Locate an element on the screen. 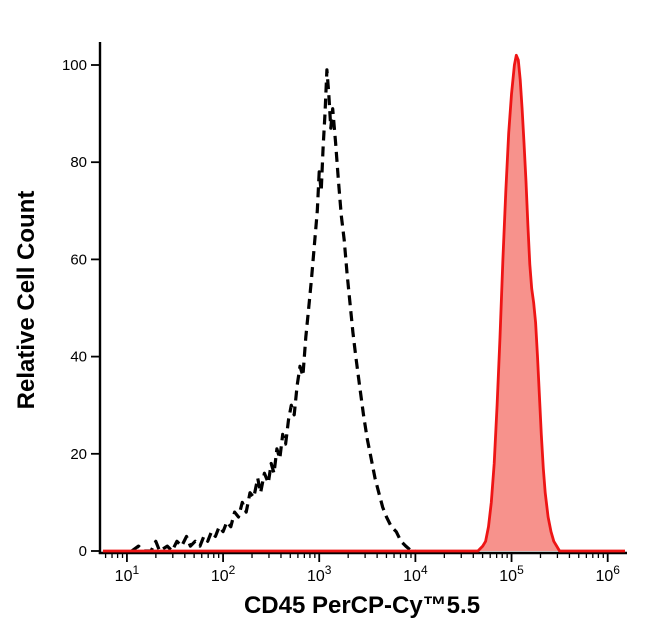 The height and width of the screenshot is (641, 646). y-tick-label: 80 is located at coordinates (78, 162).